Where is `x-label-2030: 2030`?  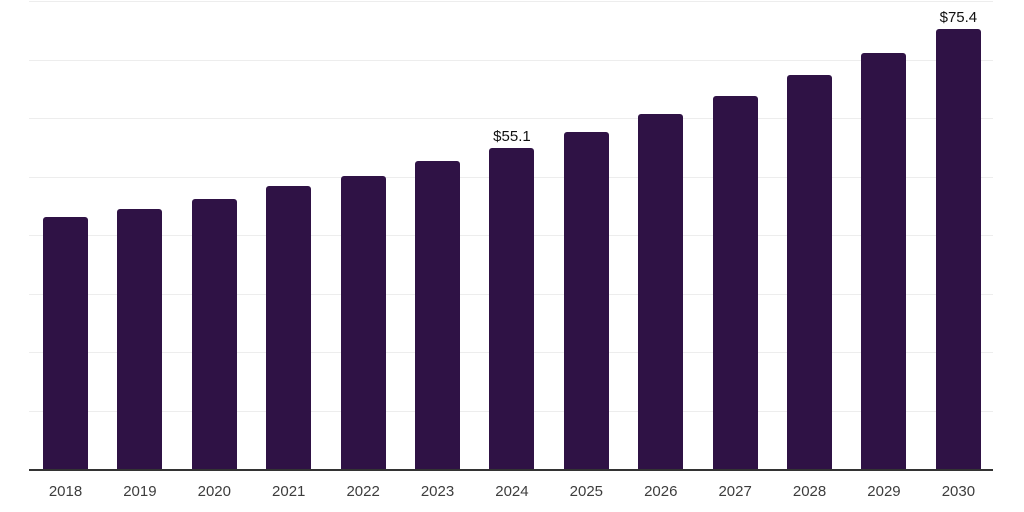
x-label-2030: 2030 is located at coordinates (958, 491).